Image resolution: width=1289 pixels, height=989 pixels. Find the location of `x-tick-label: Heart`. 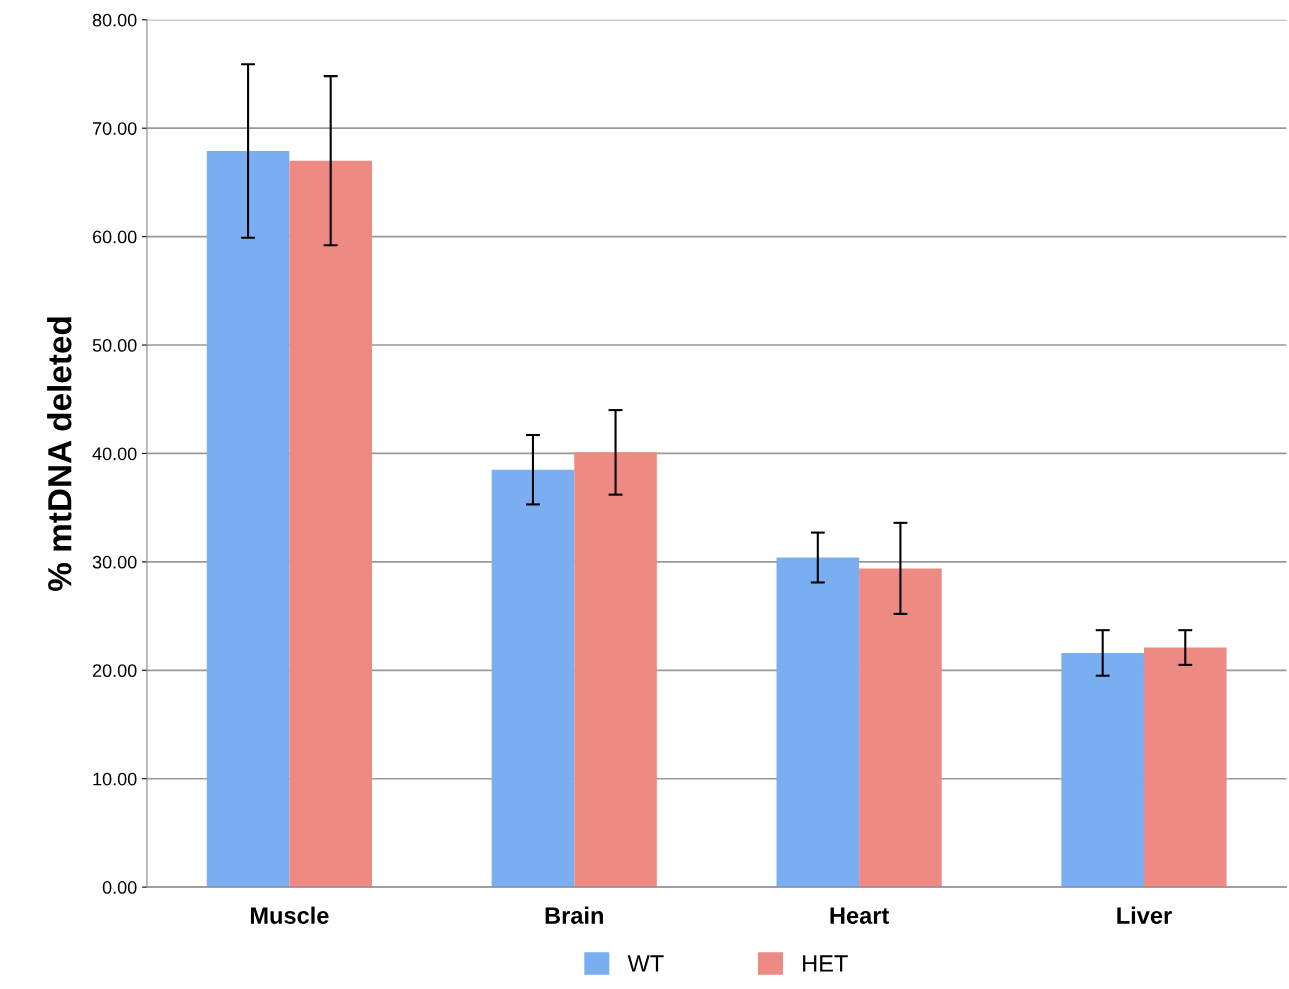

x-tick-label: Heart is located at coordinates (860, 915).